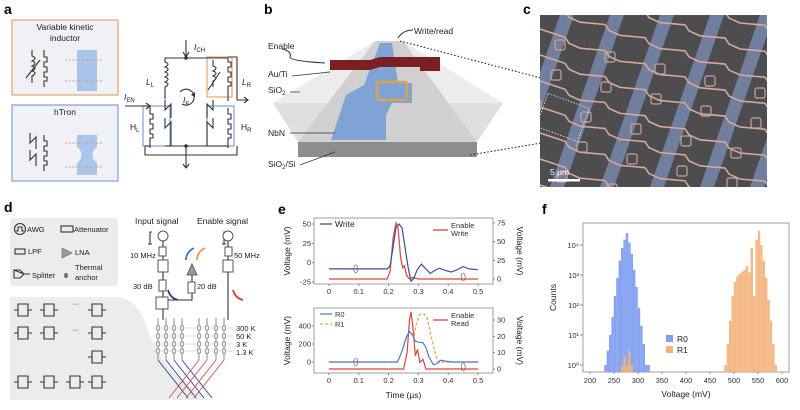  I want to click on scale-bar-label: 5 µm, so click(559, 172).